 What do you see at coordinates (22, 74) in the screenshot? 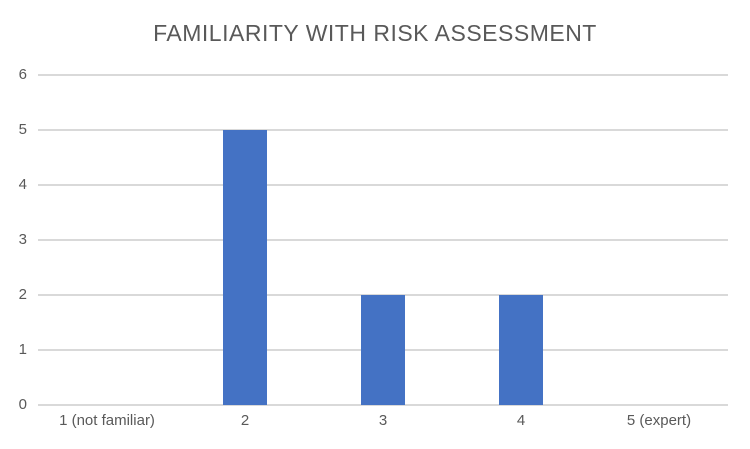
I see `y-tick-label: 6` at bounding box center [22, 74].